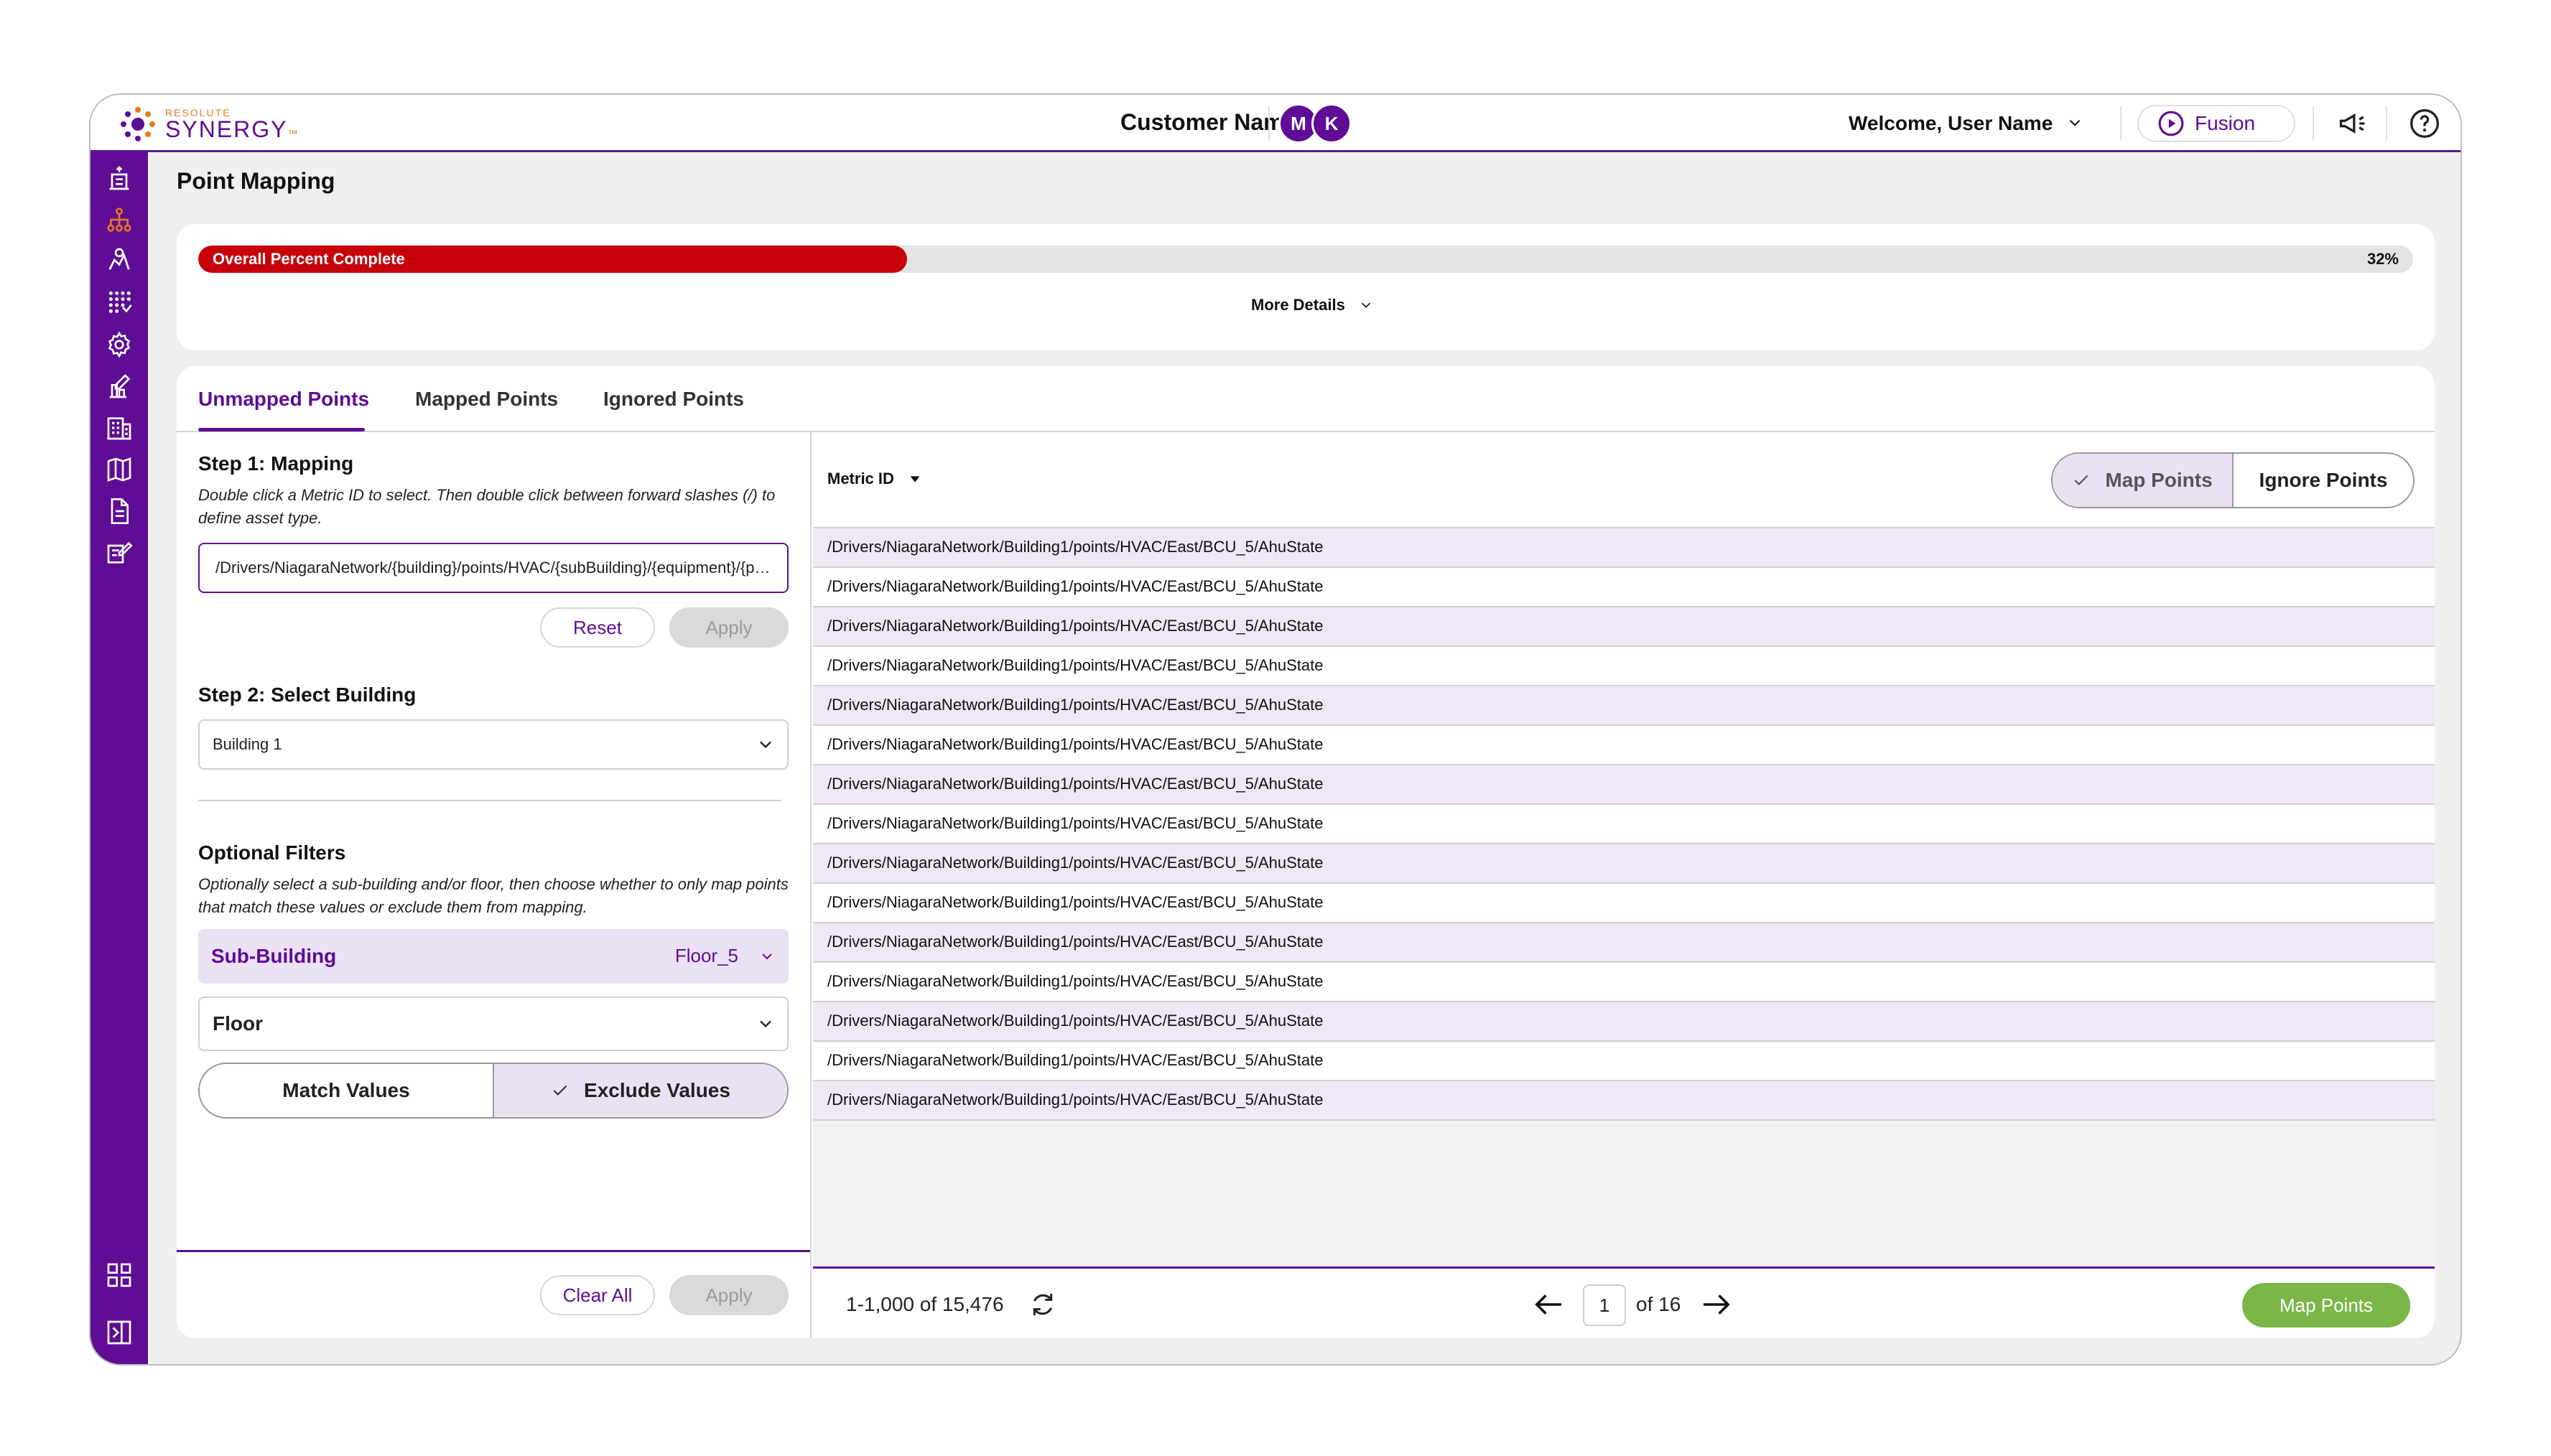 The height and width of the screenshot is (1456, 2551). What do you see at coordinates (1951, 123) in the screenshot?
I see `user-menu: Welcome, User Name` at bounding box center [1951, 123].